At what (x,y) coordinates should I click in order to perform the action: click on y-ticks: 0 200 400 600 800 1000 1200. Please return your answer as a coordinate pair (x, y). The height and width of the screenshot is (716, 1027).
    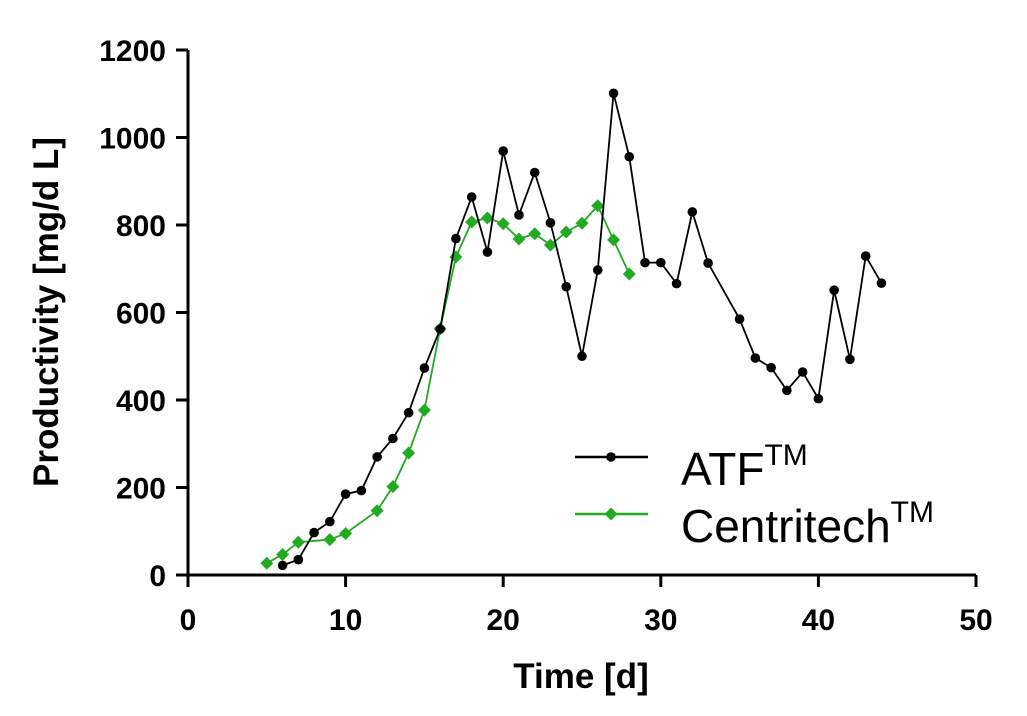
    Looking at the image, I should click on (143, 314).